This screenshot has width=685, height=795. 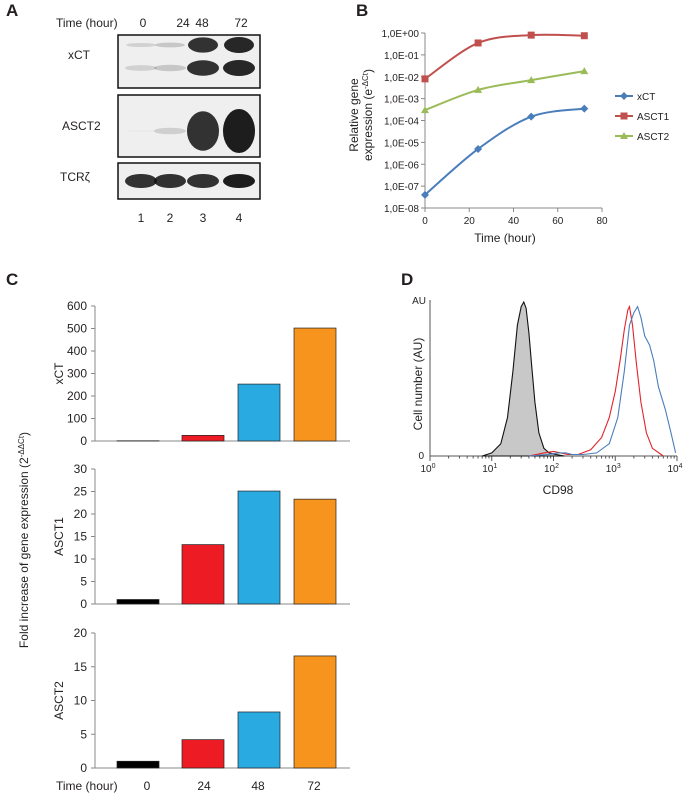 I want to click on time-24-label: 24, so click(x=183, y=23).